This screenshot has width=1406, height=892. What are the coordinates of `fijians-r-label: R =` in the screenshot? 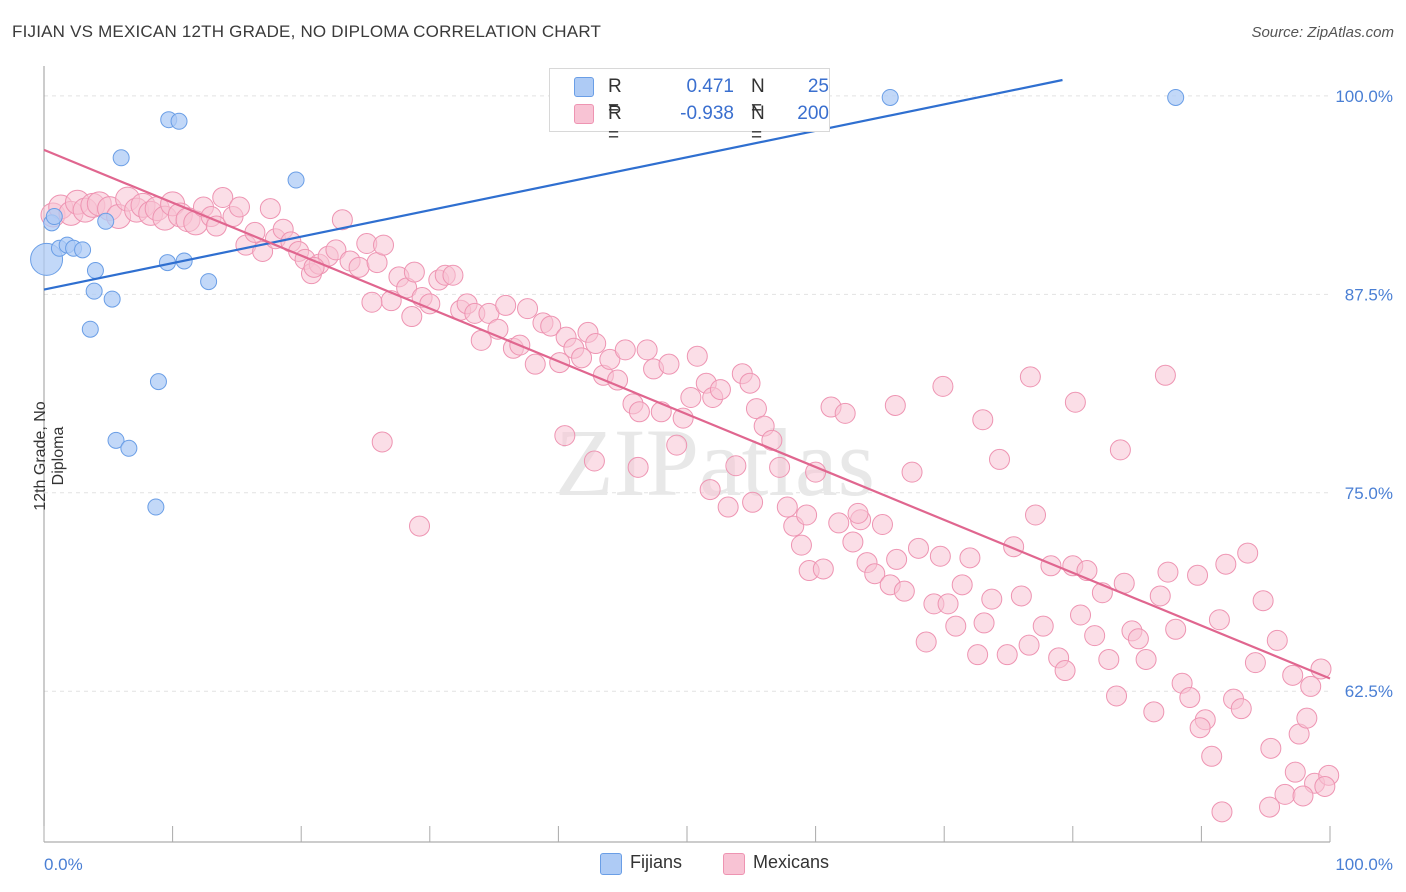 It's located at (615, 97).